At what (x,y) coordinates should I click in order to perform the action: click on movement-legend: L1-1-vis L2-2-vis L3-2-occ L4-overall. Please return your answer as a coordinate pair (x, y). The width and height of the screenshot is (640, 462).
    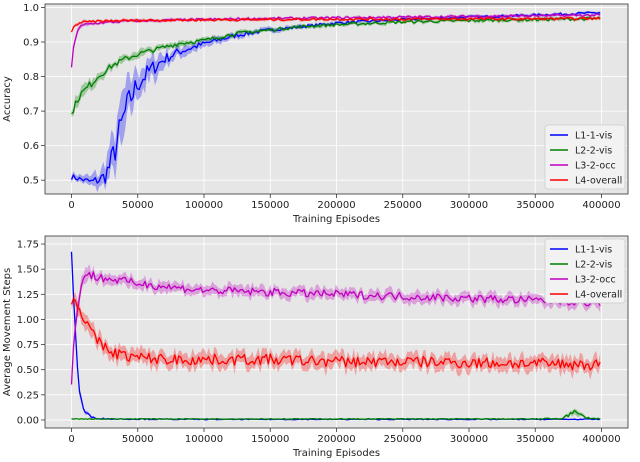
    Looking at the image, I should click on (585, 271).